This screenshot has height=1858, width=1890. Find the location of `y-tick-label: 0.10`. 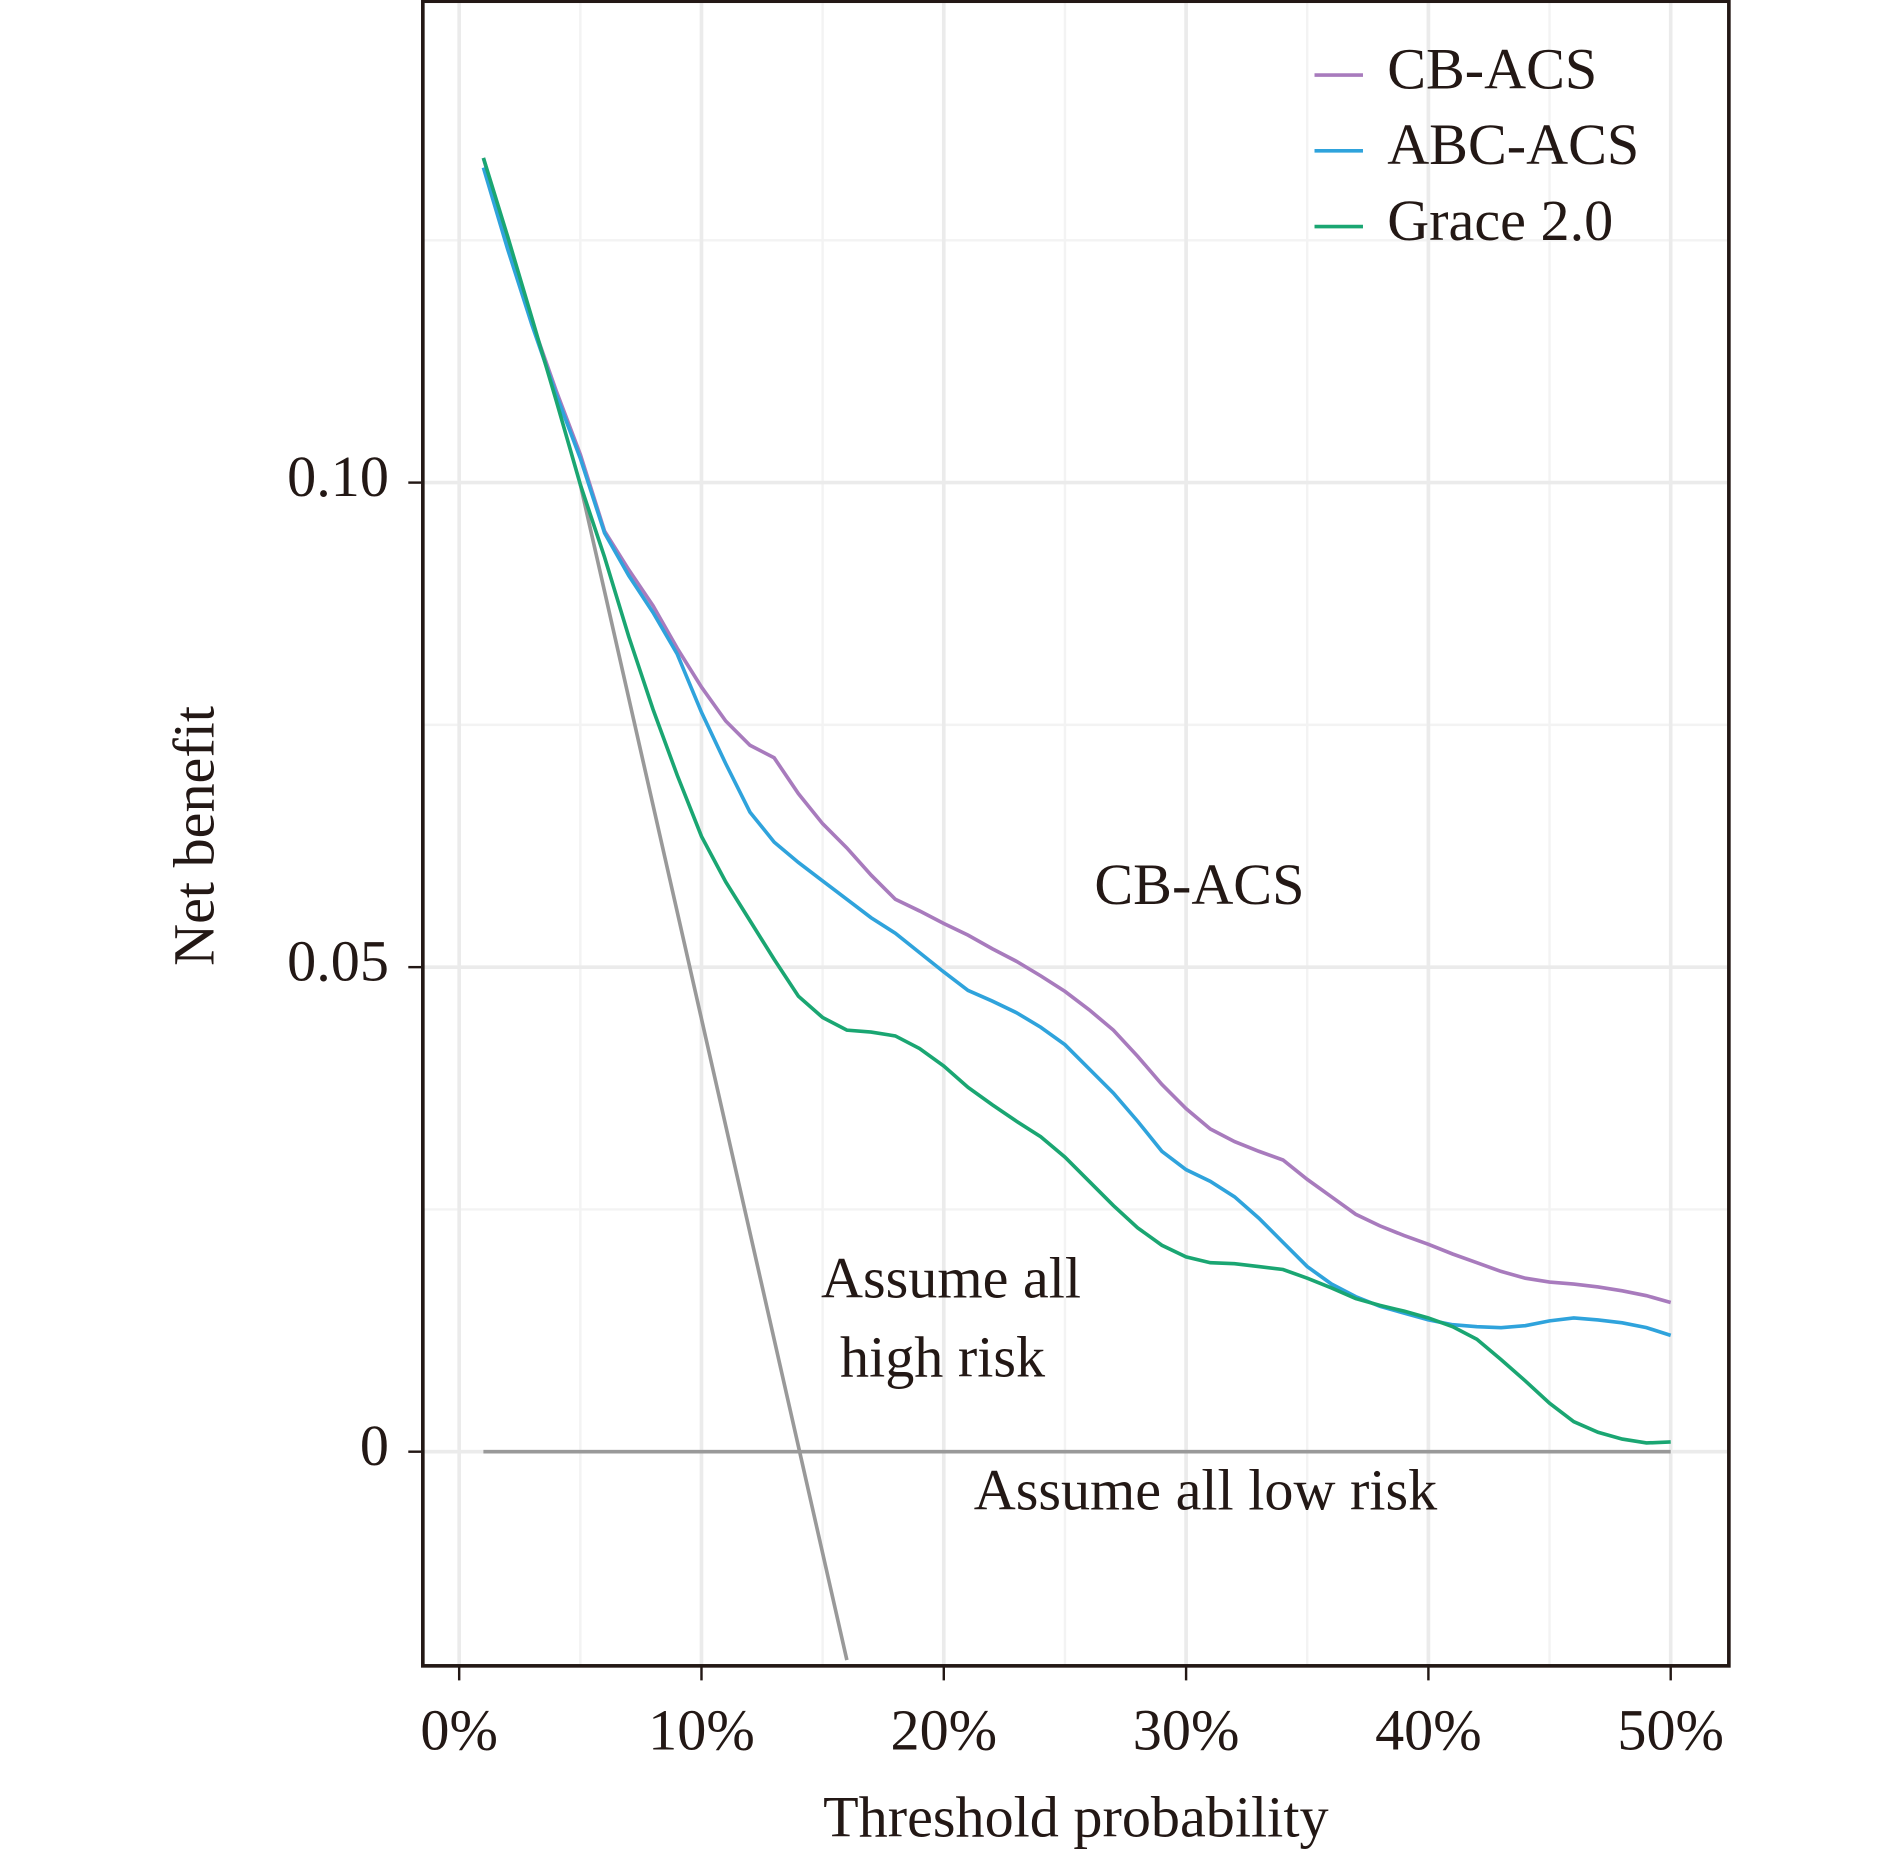

y-tick-label: 0.10 is located at coordinates (338, 476).